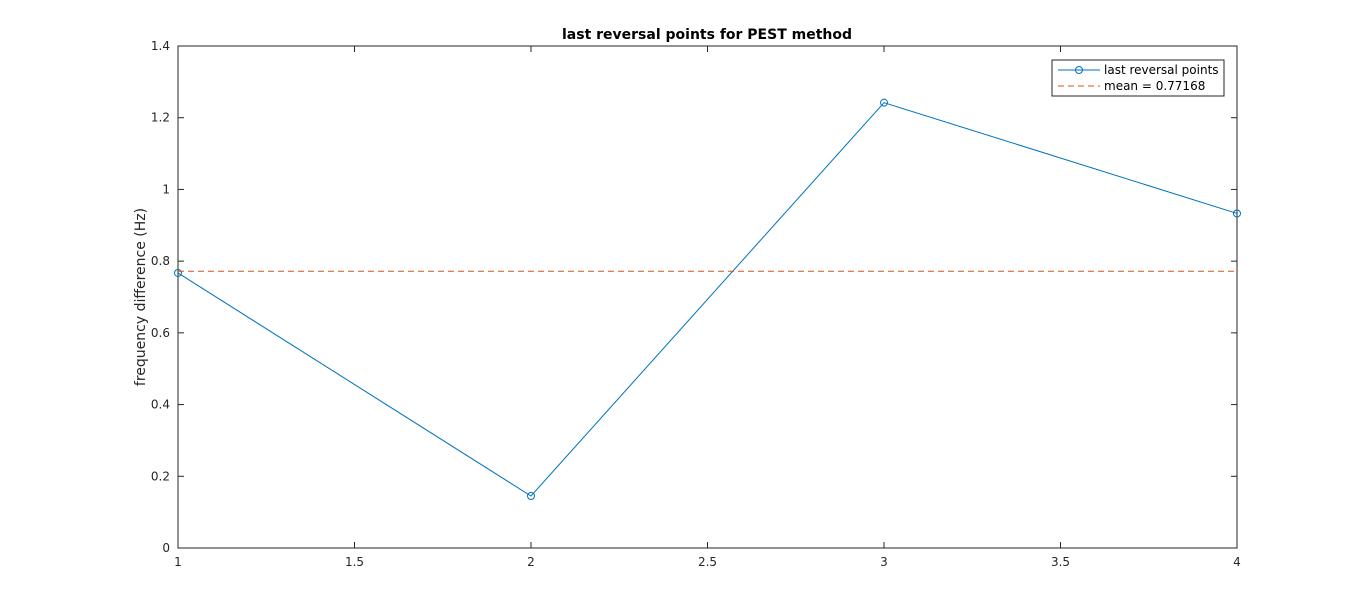  What do you see at coordinates (1237, 562) in the screenshot?
I see `x-tick-label: 4` at bounding box center [1237, 562].